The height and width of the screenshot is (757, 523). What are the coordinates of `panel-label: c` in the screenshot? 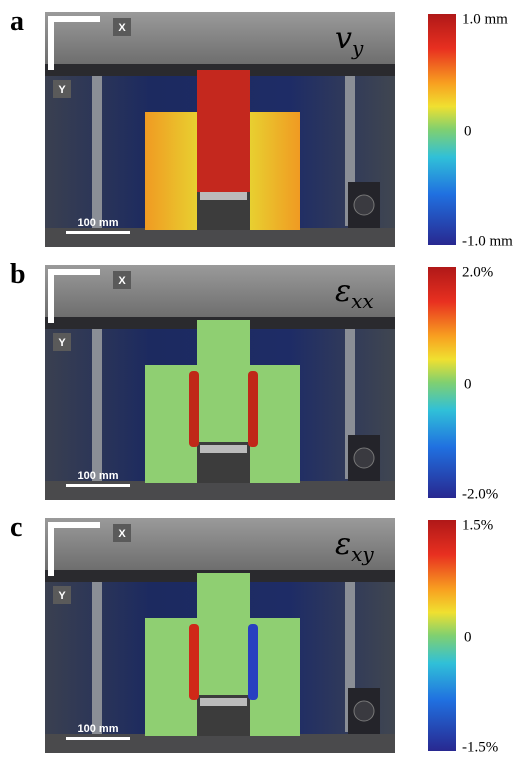 It's located at (16, 527).